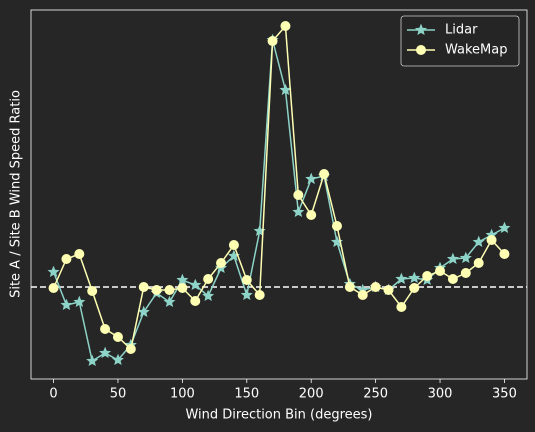 This screenshot has height=432, width=535. What do you see at coordinates (375, 394) in the screenshot?
I see `x-tick-label: 250` at bounding box center [375, 394].